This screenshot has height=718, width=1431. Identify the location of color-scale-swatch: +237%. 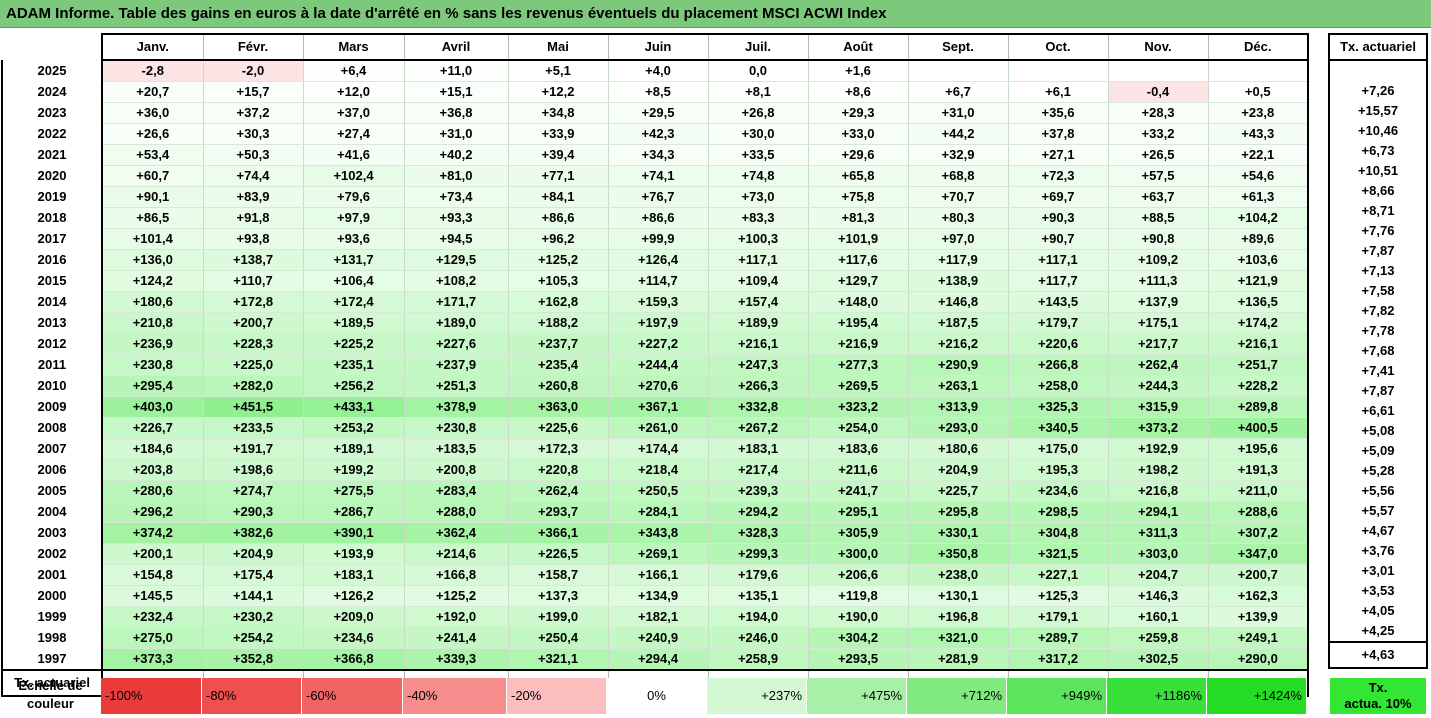
(757, 696).